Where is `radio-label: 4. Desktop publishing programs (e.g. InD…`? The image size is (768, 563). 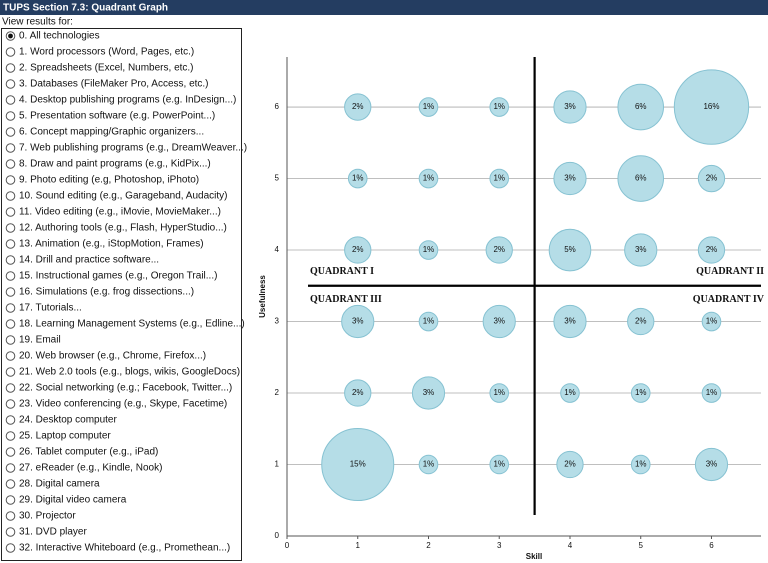 radio-label: 4. Desktop publishing programs (e.g. InD… is located at coordinates (127, 100).